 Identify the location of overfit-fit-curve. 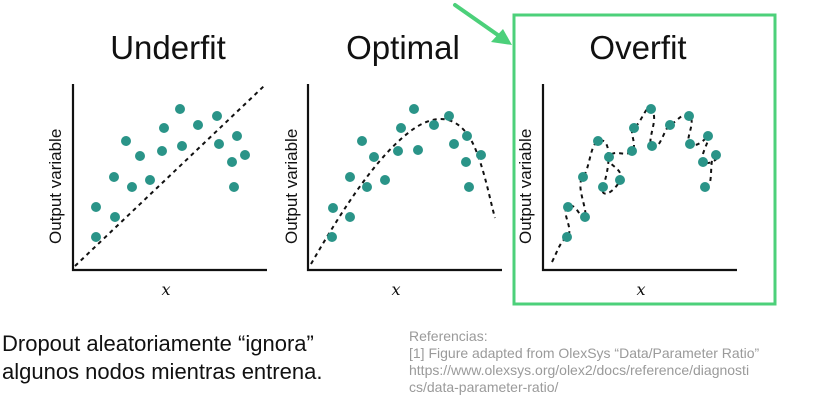
(635, 185).